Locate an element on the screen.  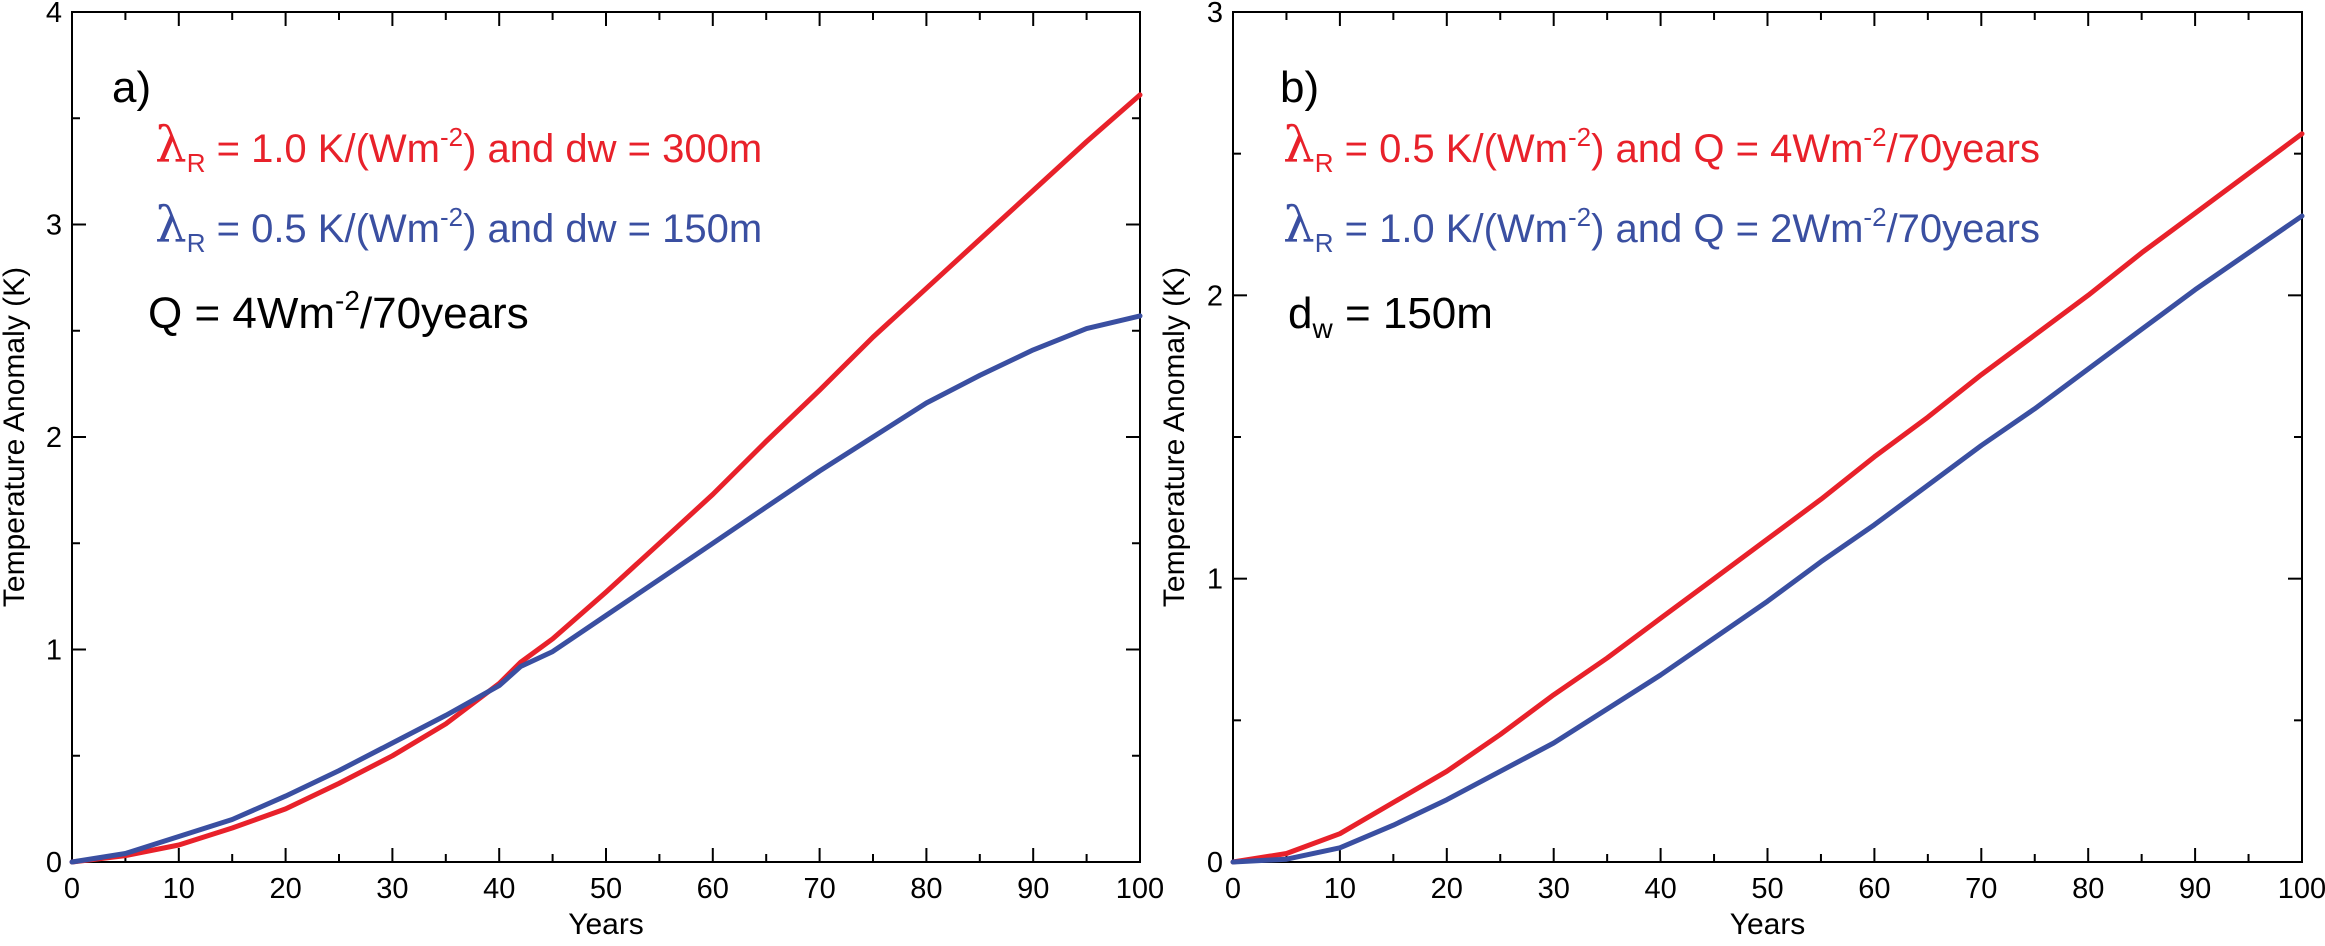
annotation-2: λR = 0.5 K/(Wm-2) and dw = 150m is located at coordinates (458, 227).